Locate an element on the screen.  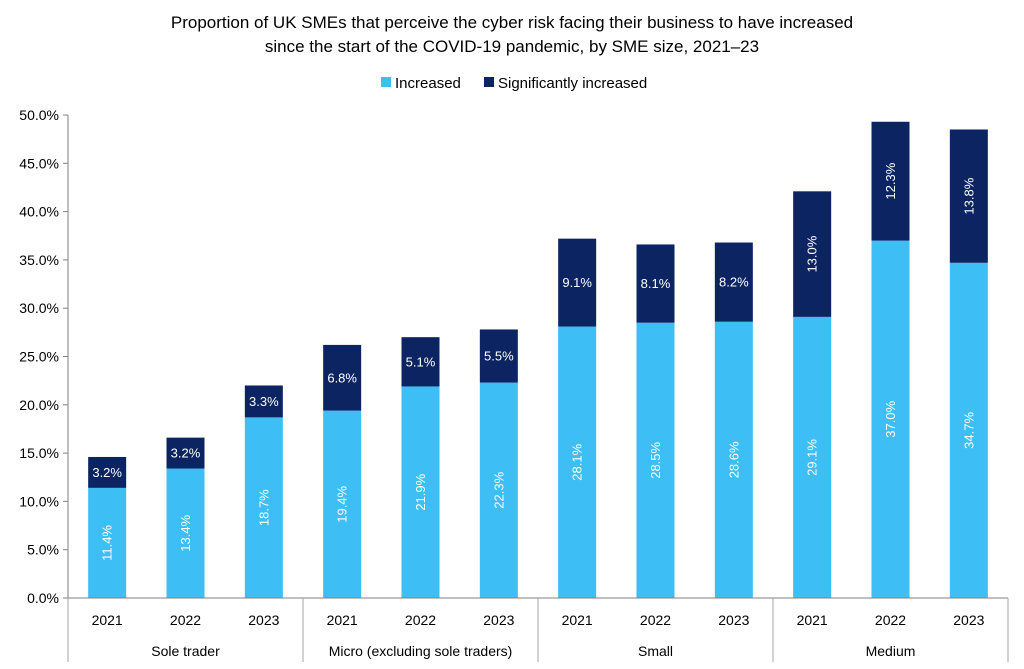
data-label-increased: 18.7% is located at coordinates (263, 507).